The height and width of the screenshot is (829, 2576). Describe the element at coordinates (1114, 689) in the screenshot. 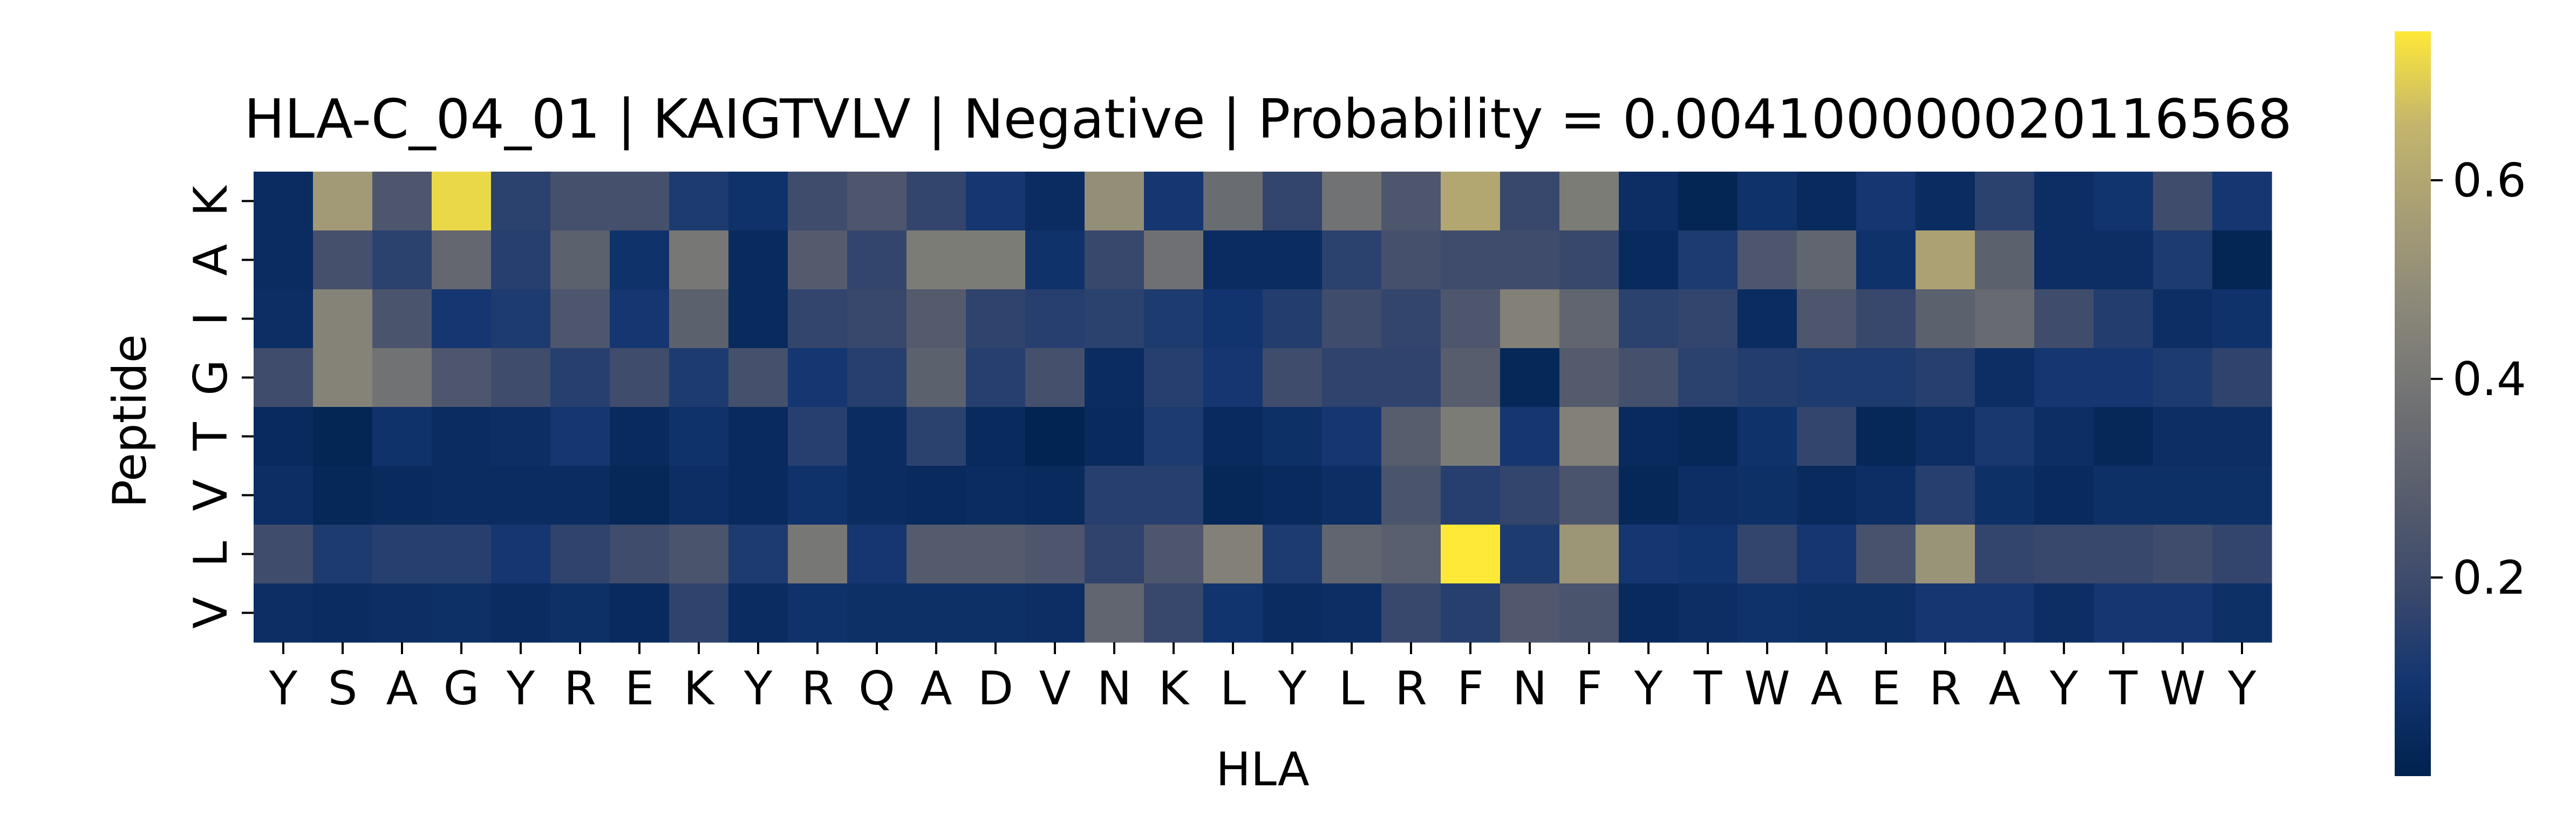

I see `x-tick-label: N` at that location.